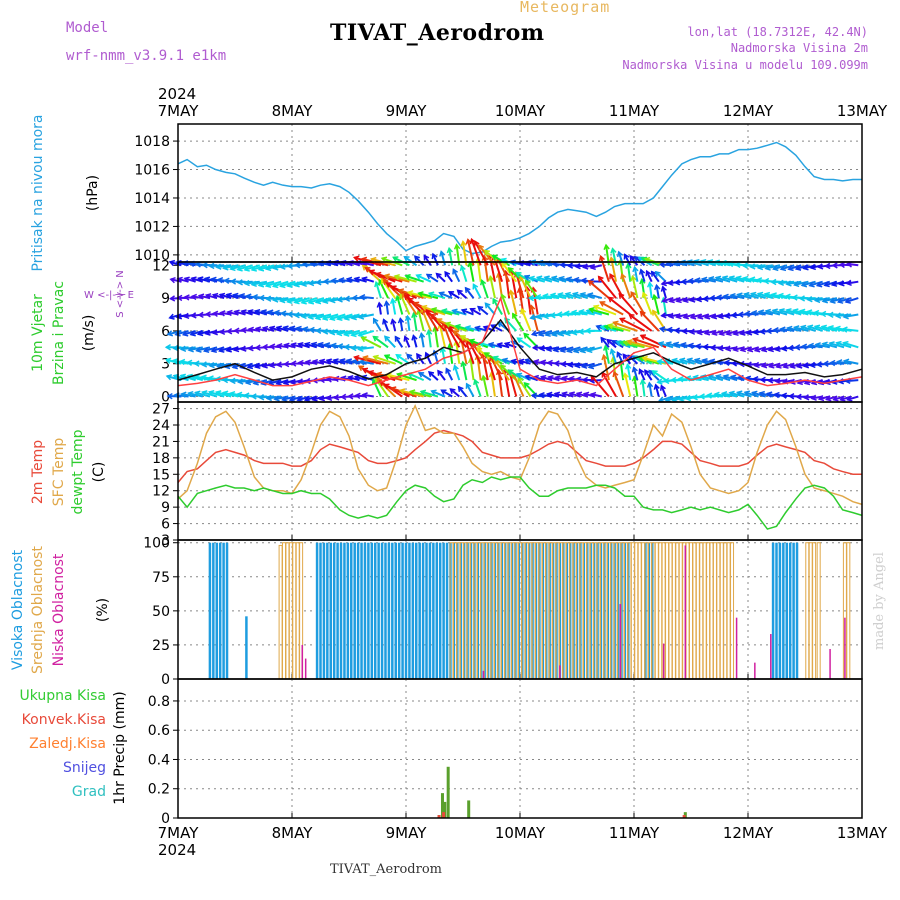 The width and height of the screenshot is (900, 900). What do you see at coordinates (59, 609) in the screenshot?
I see `y-label-low-cloud: Niska Oblacnost` at bounding box center [59, 609].